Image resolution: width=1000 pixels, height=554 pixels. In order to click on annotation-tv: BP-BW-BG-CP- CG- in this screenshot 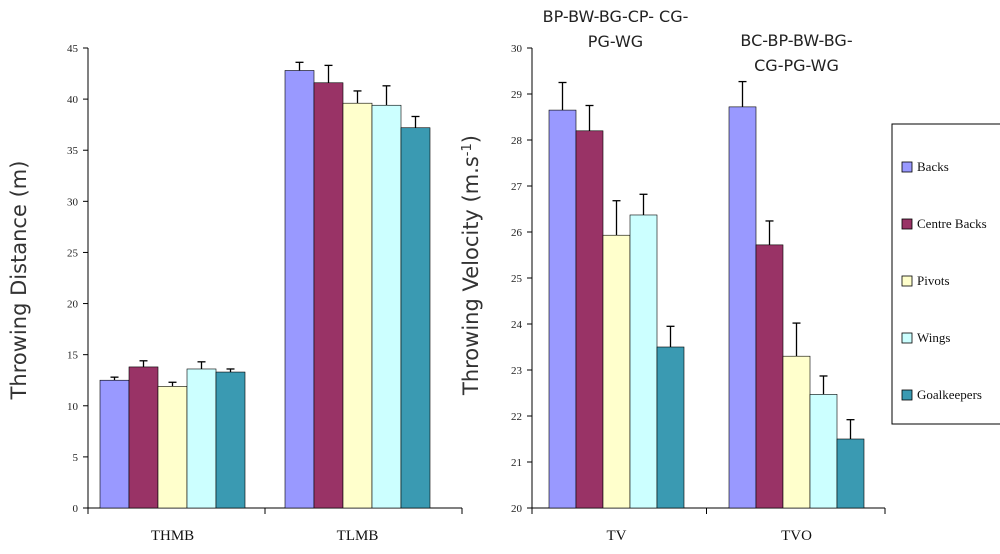, I will do `click(616, 16)`.